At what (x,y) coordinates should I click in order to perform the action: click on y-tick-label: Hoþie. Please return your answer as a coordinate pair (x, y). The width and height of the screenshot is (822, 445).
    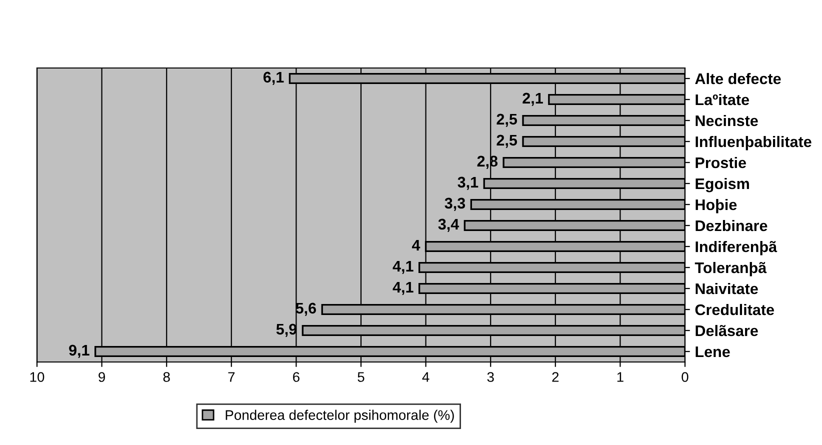
    Looking at the image, I should click on (716, 206).